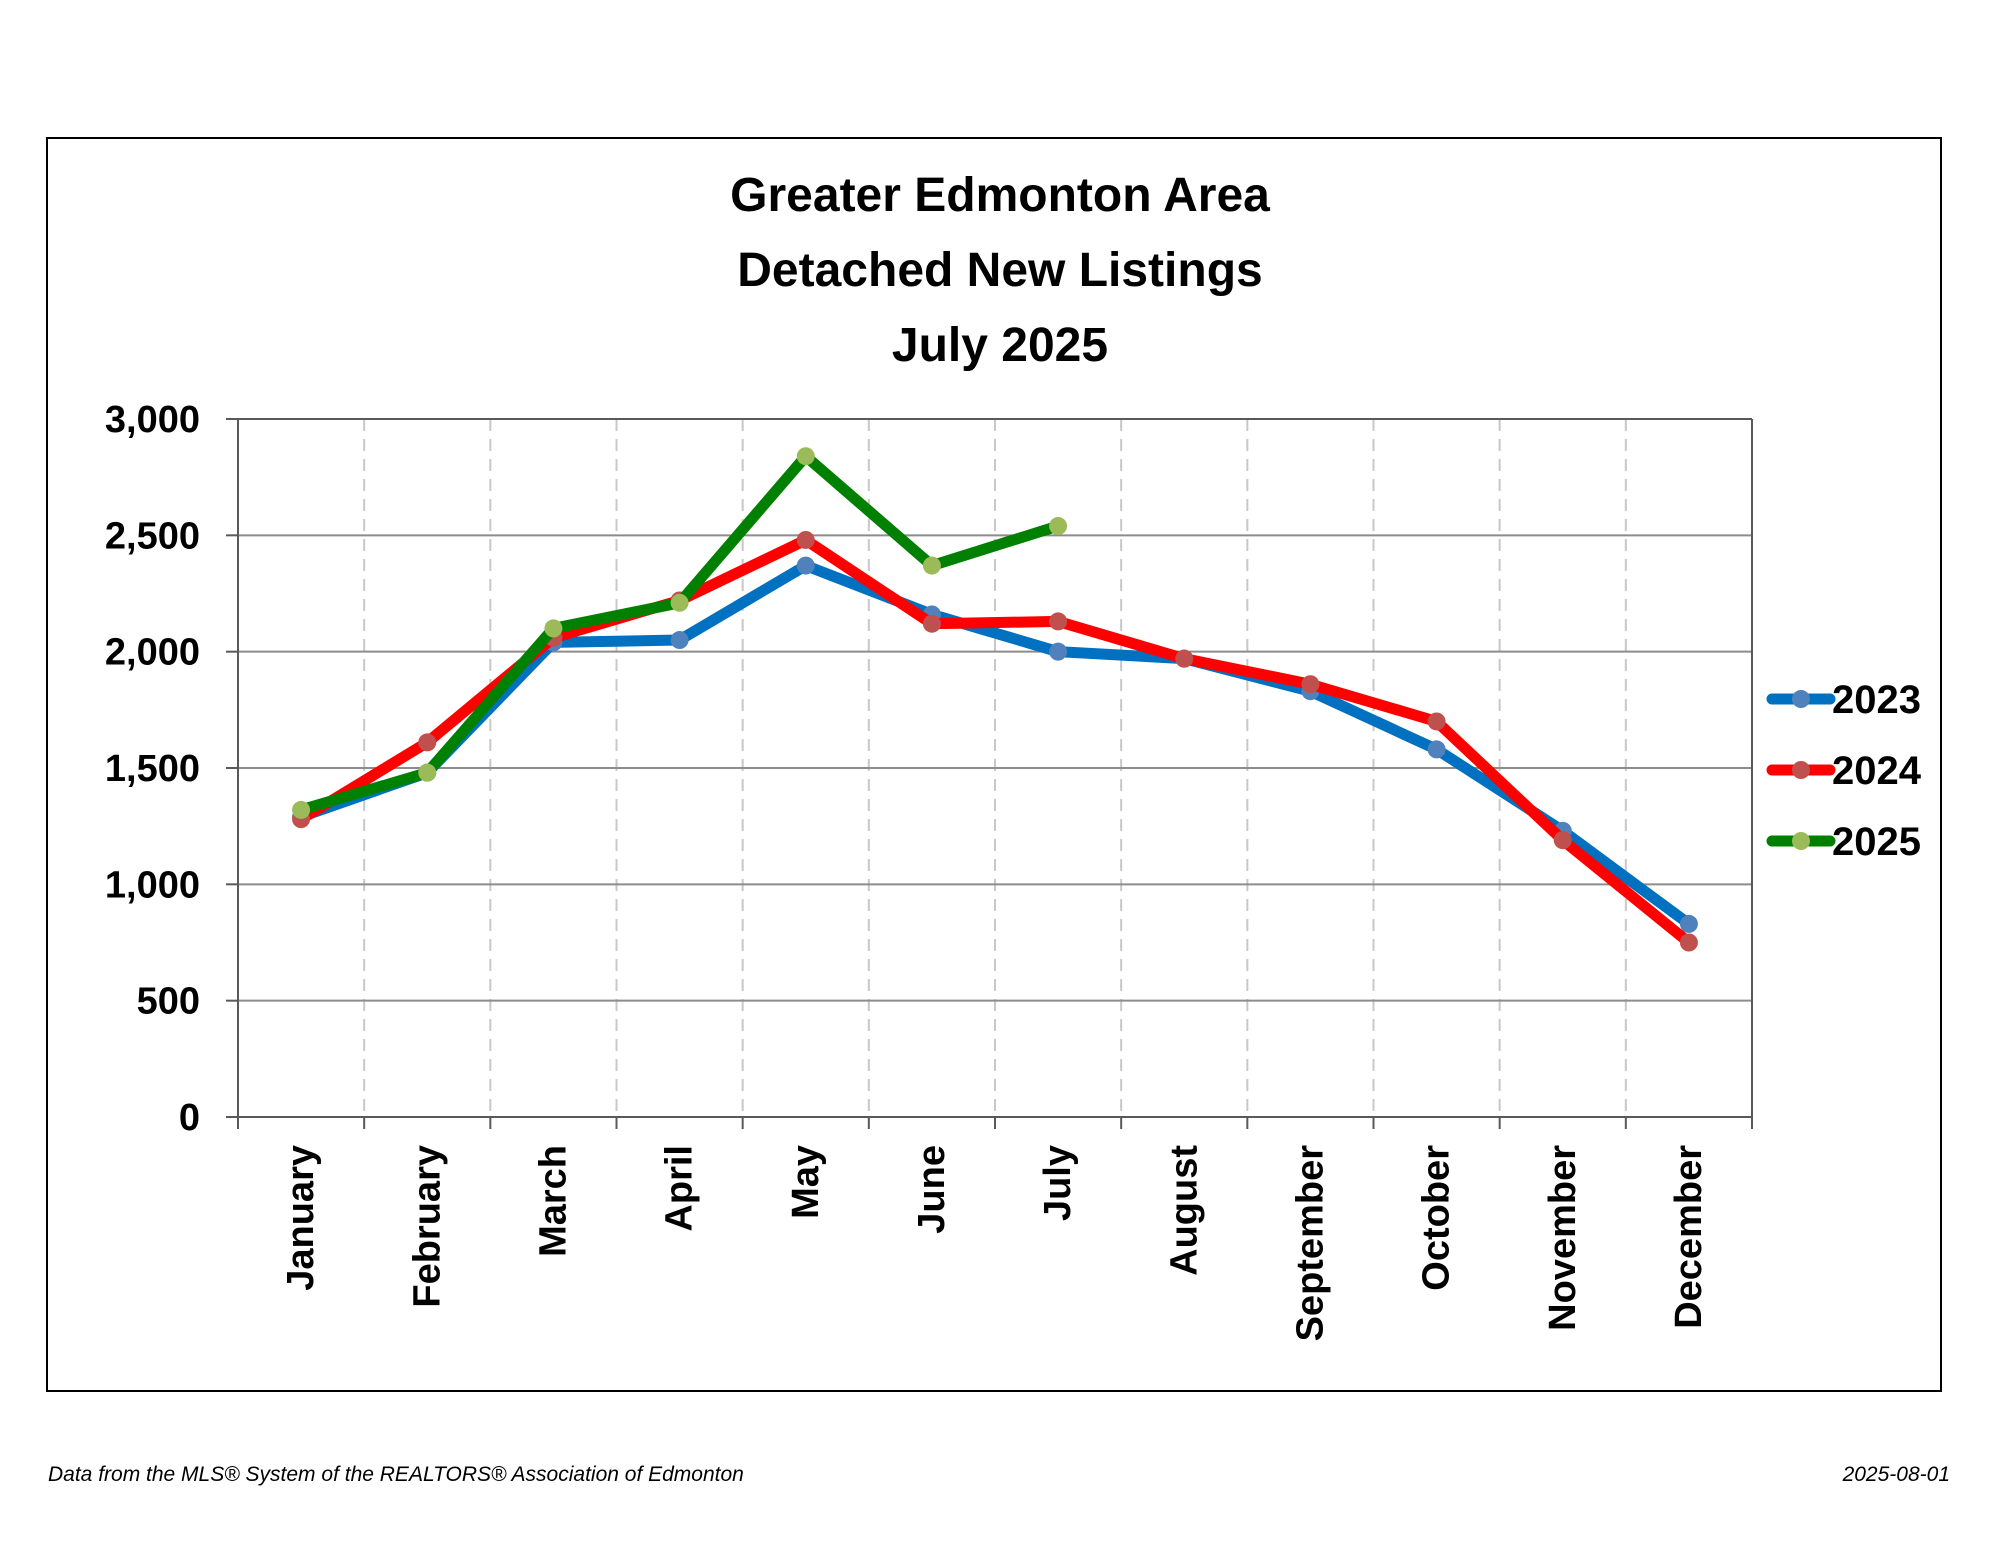 The image size is (2000, 1545). What do you see at coordinates (553, 1201) in the screenshot?
I see `x-tick-label: March` at bounding box center [553, 1201].